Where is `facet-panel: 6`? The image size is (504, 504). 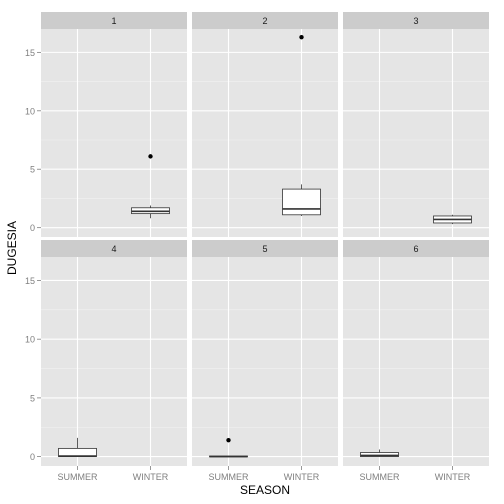 facet-panel: 6 is located at coordinates (416, 353).